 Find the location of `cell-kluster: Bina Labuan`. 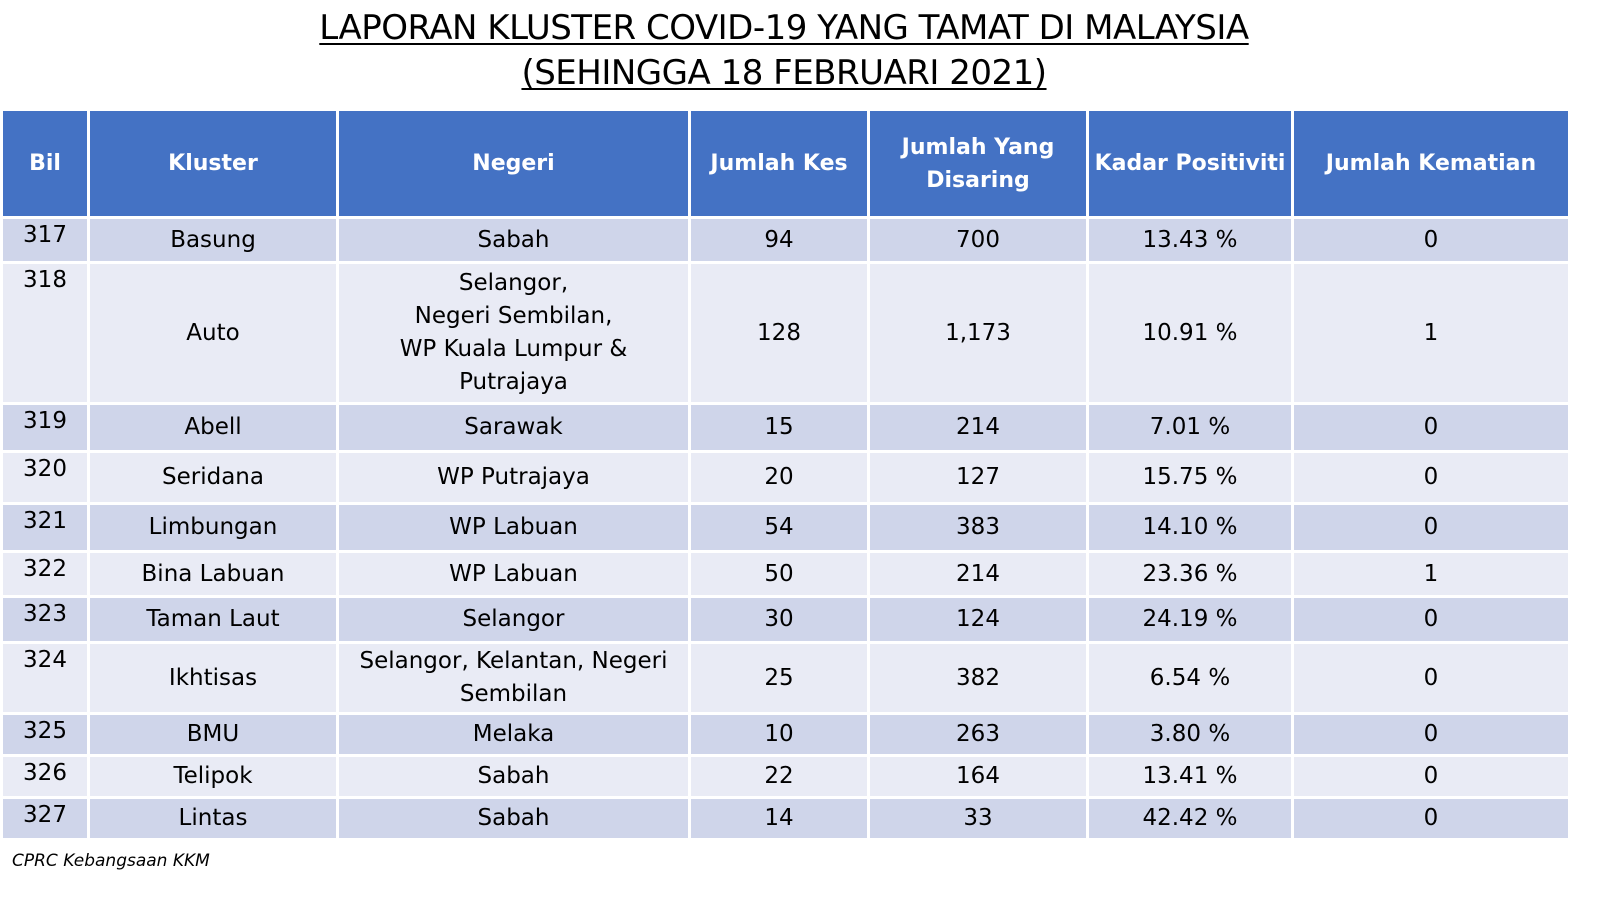

cell-kluster: Bina Labuan is located at coordinates (213, 574).